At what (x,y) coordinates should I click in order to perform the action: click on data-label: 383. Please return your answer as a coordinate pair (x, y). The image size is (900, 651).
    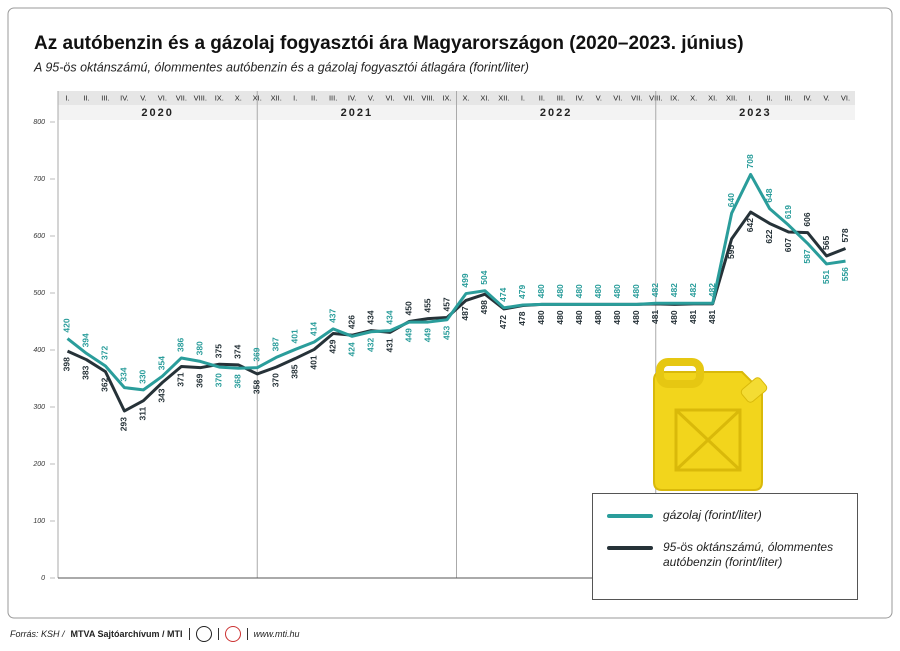
    Looking at the image, I should click on (86, 372).